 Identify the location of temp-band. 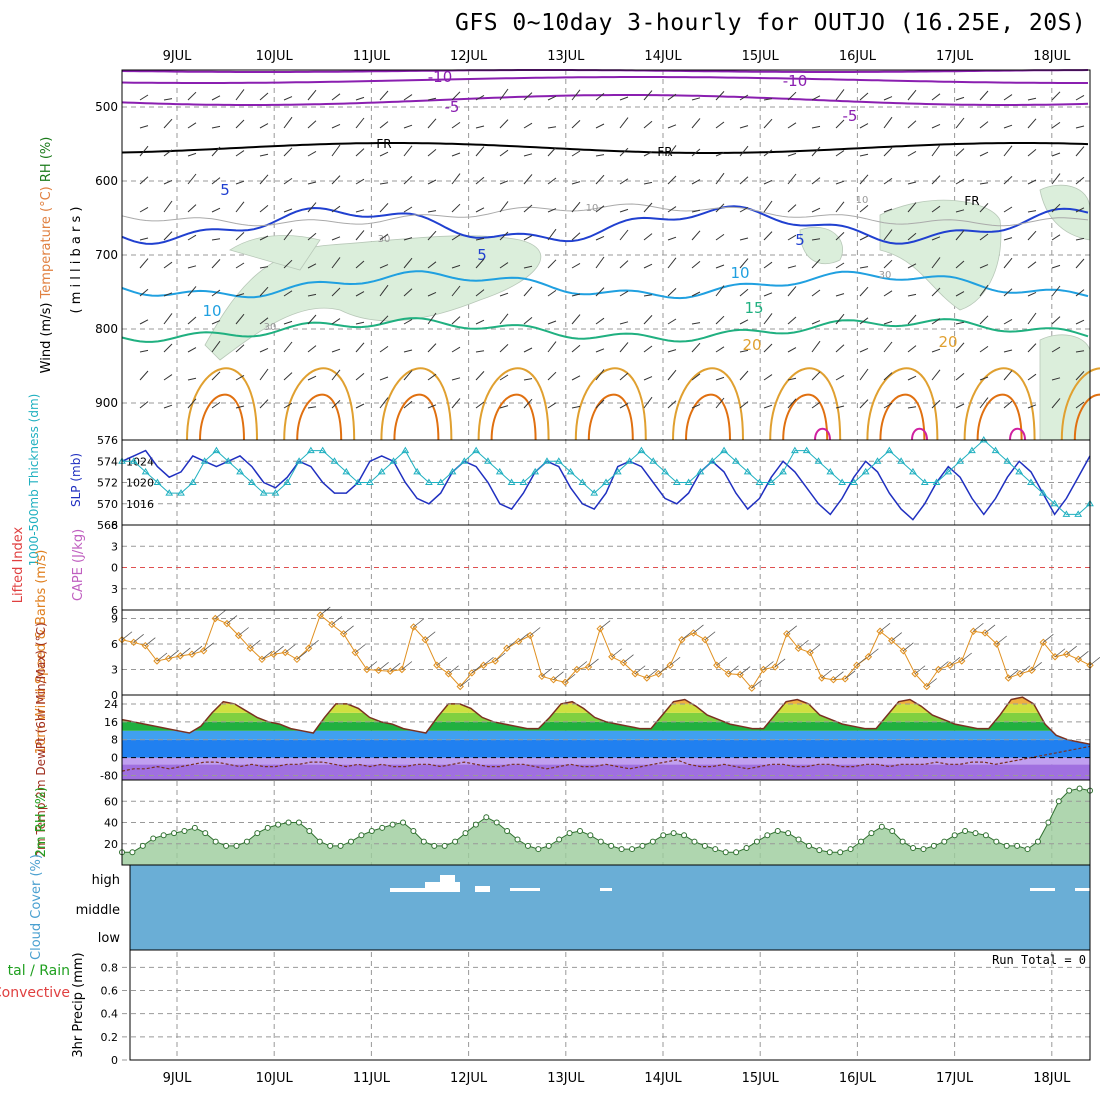
(606, 772).